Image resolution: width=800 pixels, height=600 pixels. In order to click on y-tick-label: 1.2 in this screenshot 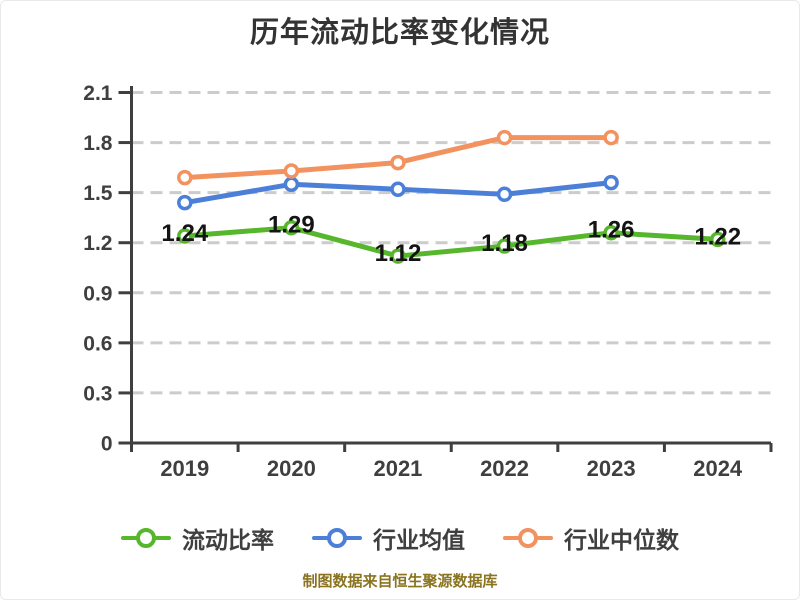, I will do `click(97, 243)`.